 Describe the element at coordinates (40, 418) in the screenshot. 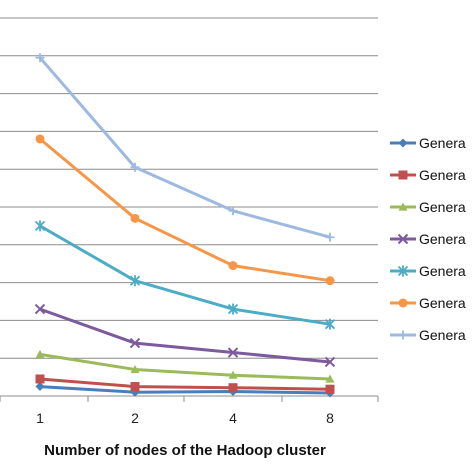

I see `x-tick-label: 1` at that location.